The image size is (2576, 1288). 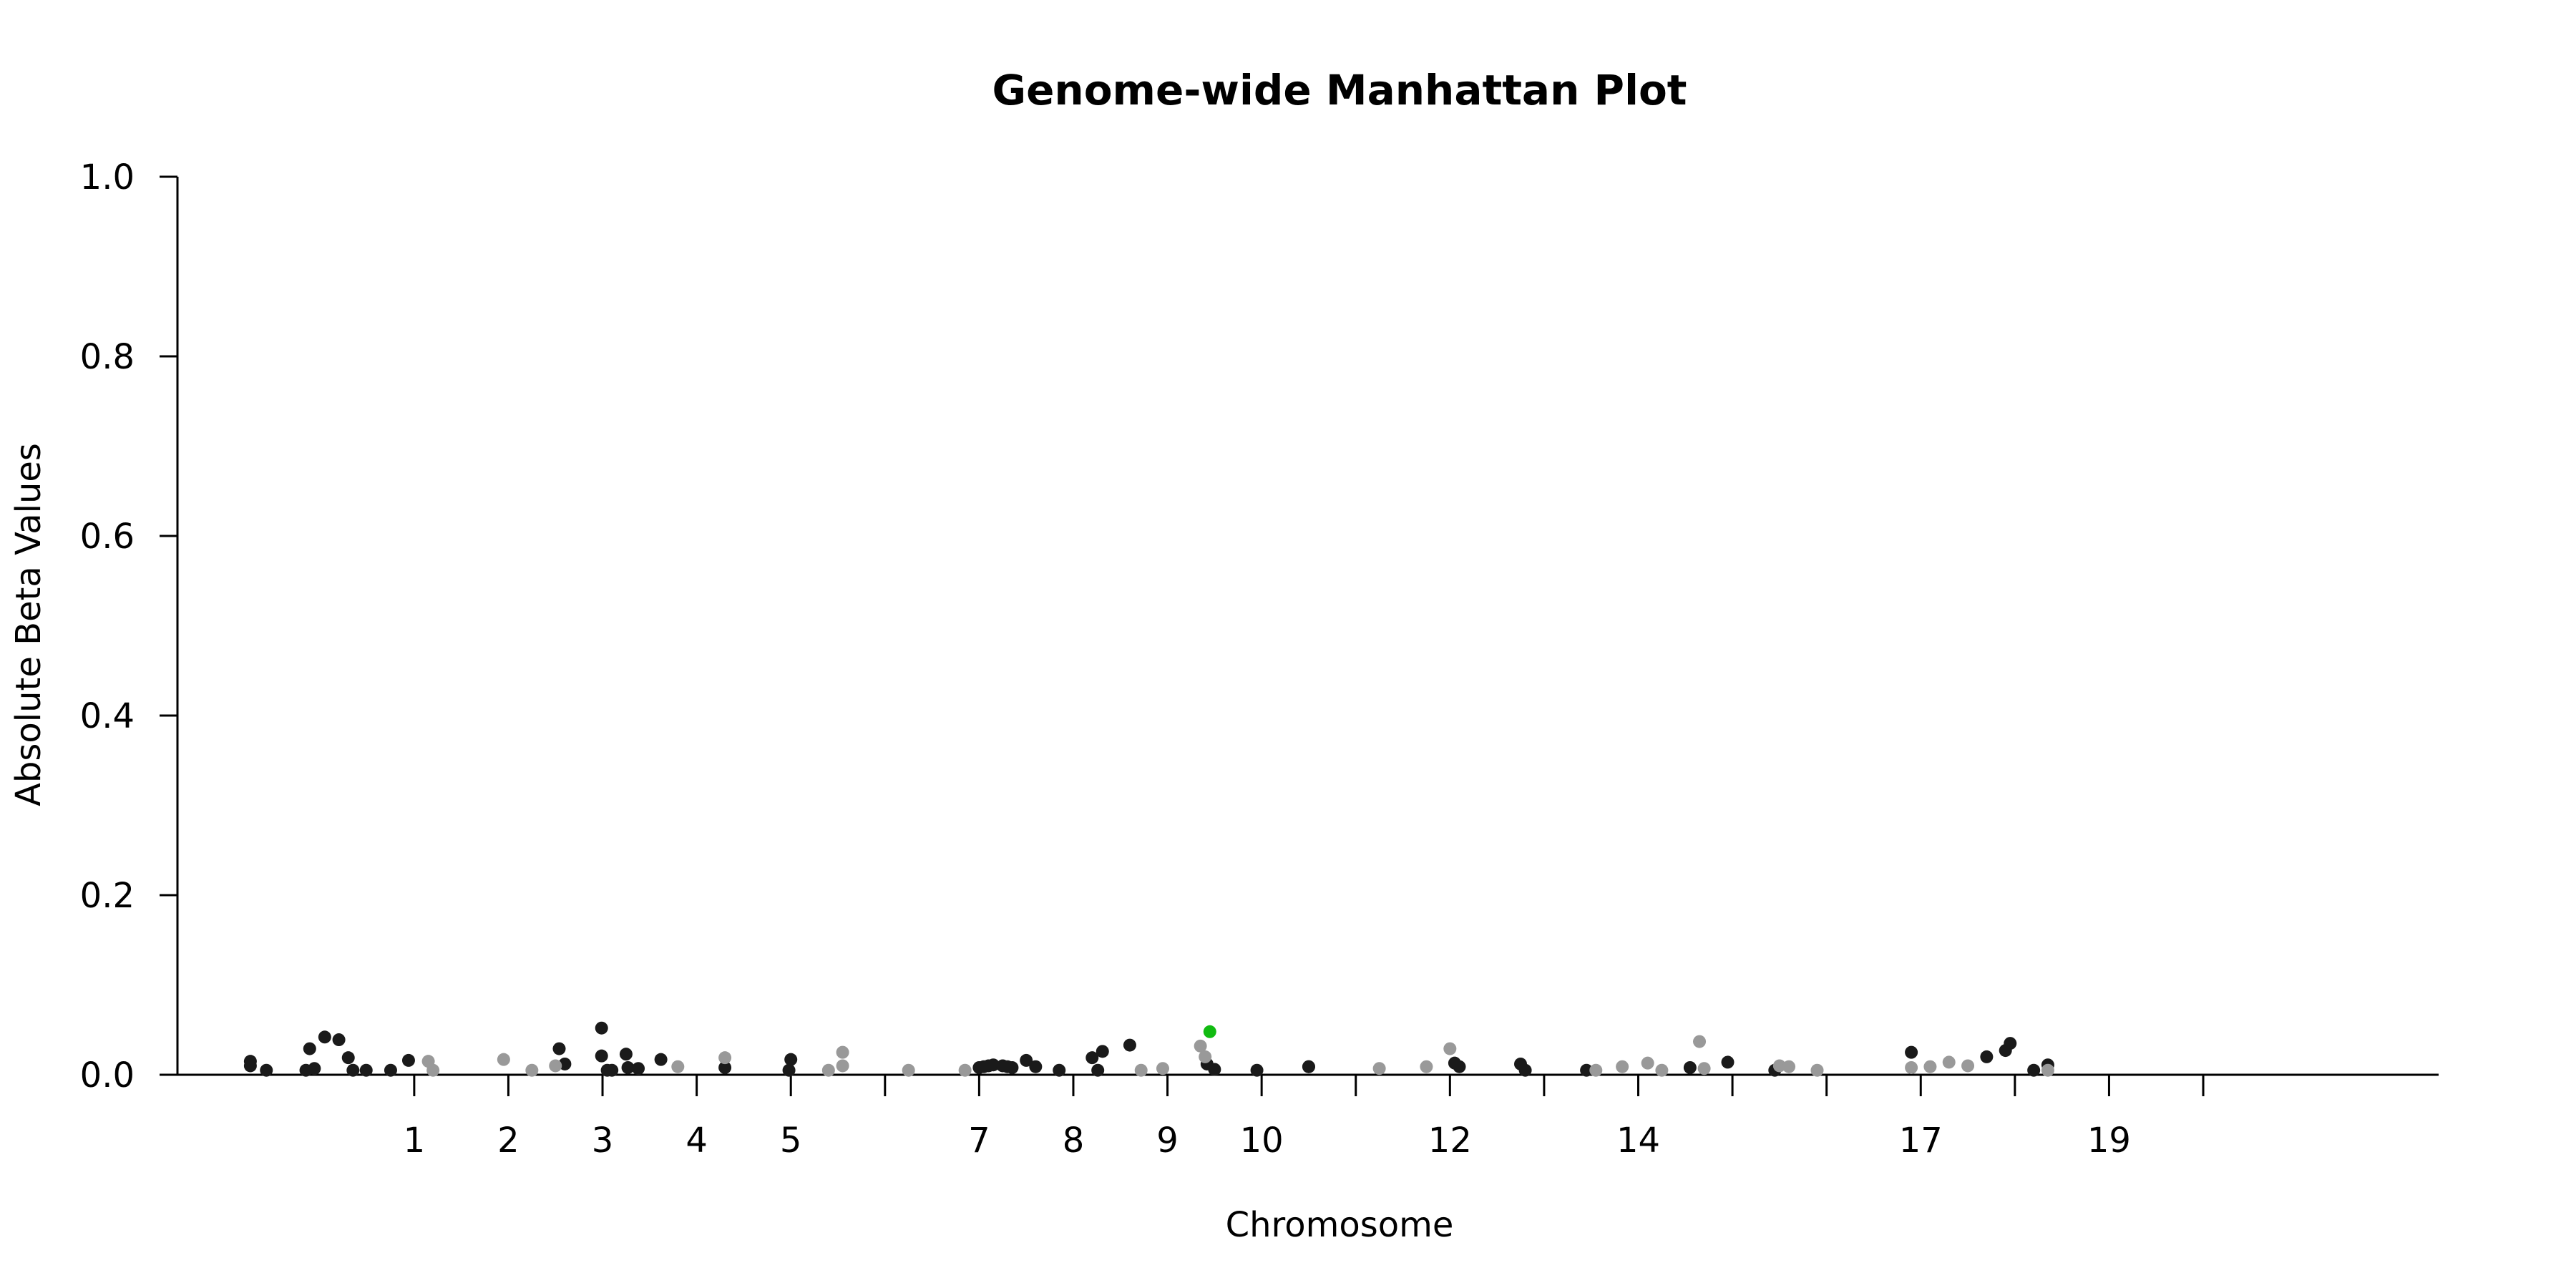 I want to click on x-tick-label: 17, so click(x=1921, y=1141).